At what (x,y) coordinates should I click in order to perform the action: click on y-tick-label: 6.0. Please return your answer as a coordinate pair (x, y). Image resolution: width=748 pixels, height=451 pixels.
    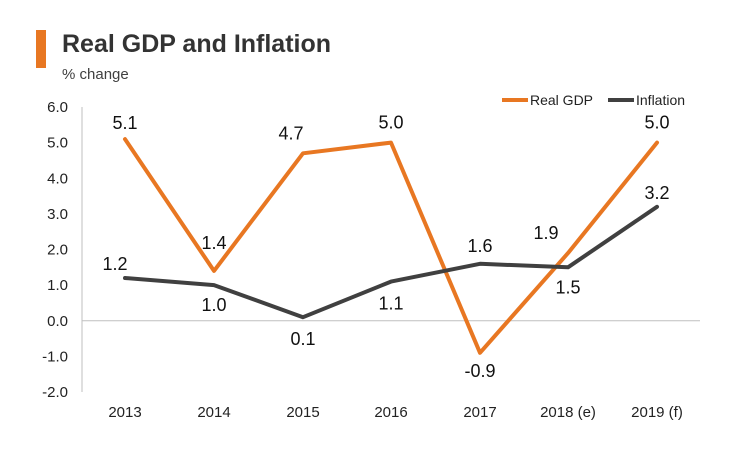
    Looking at the image, I should click on (57, 107).